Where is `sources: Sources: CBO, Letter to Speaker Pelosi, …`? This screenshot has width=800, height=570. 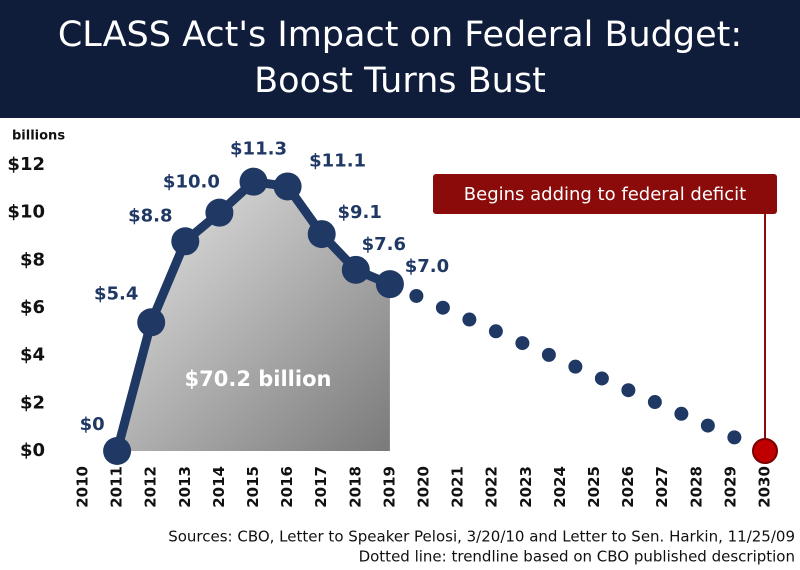 sources: Sources: CBO, Letter to Speaker Pelosi, … is located at coordinates (481, 537).